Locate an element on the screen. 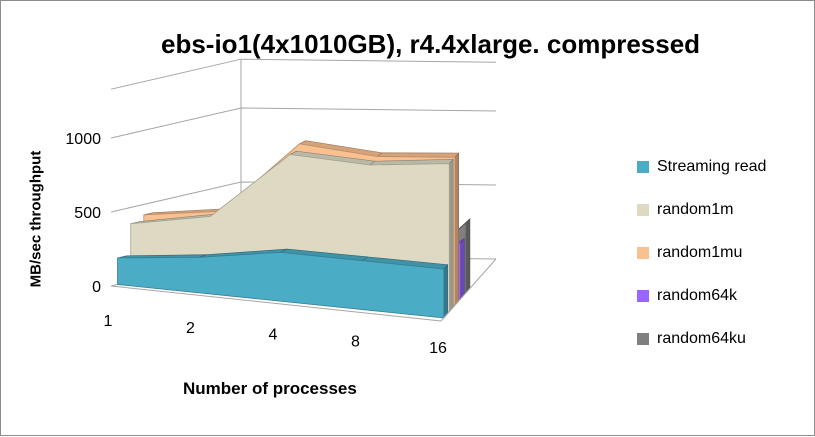 Image resolution: width=815 pixels, height=437 pixels. legend-item: Streaming read is located at coordinates (701, 166).